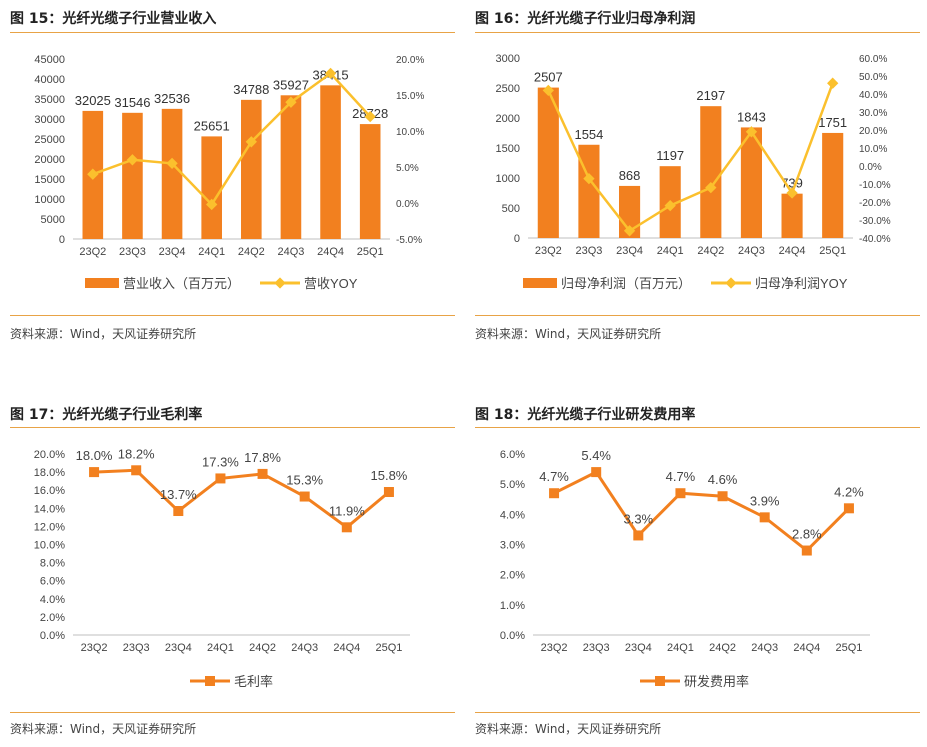 The image size is (927, 747). Describe the element at coordinates (670, 155) in the screenshot. I see `data-label: 1197` at that location.